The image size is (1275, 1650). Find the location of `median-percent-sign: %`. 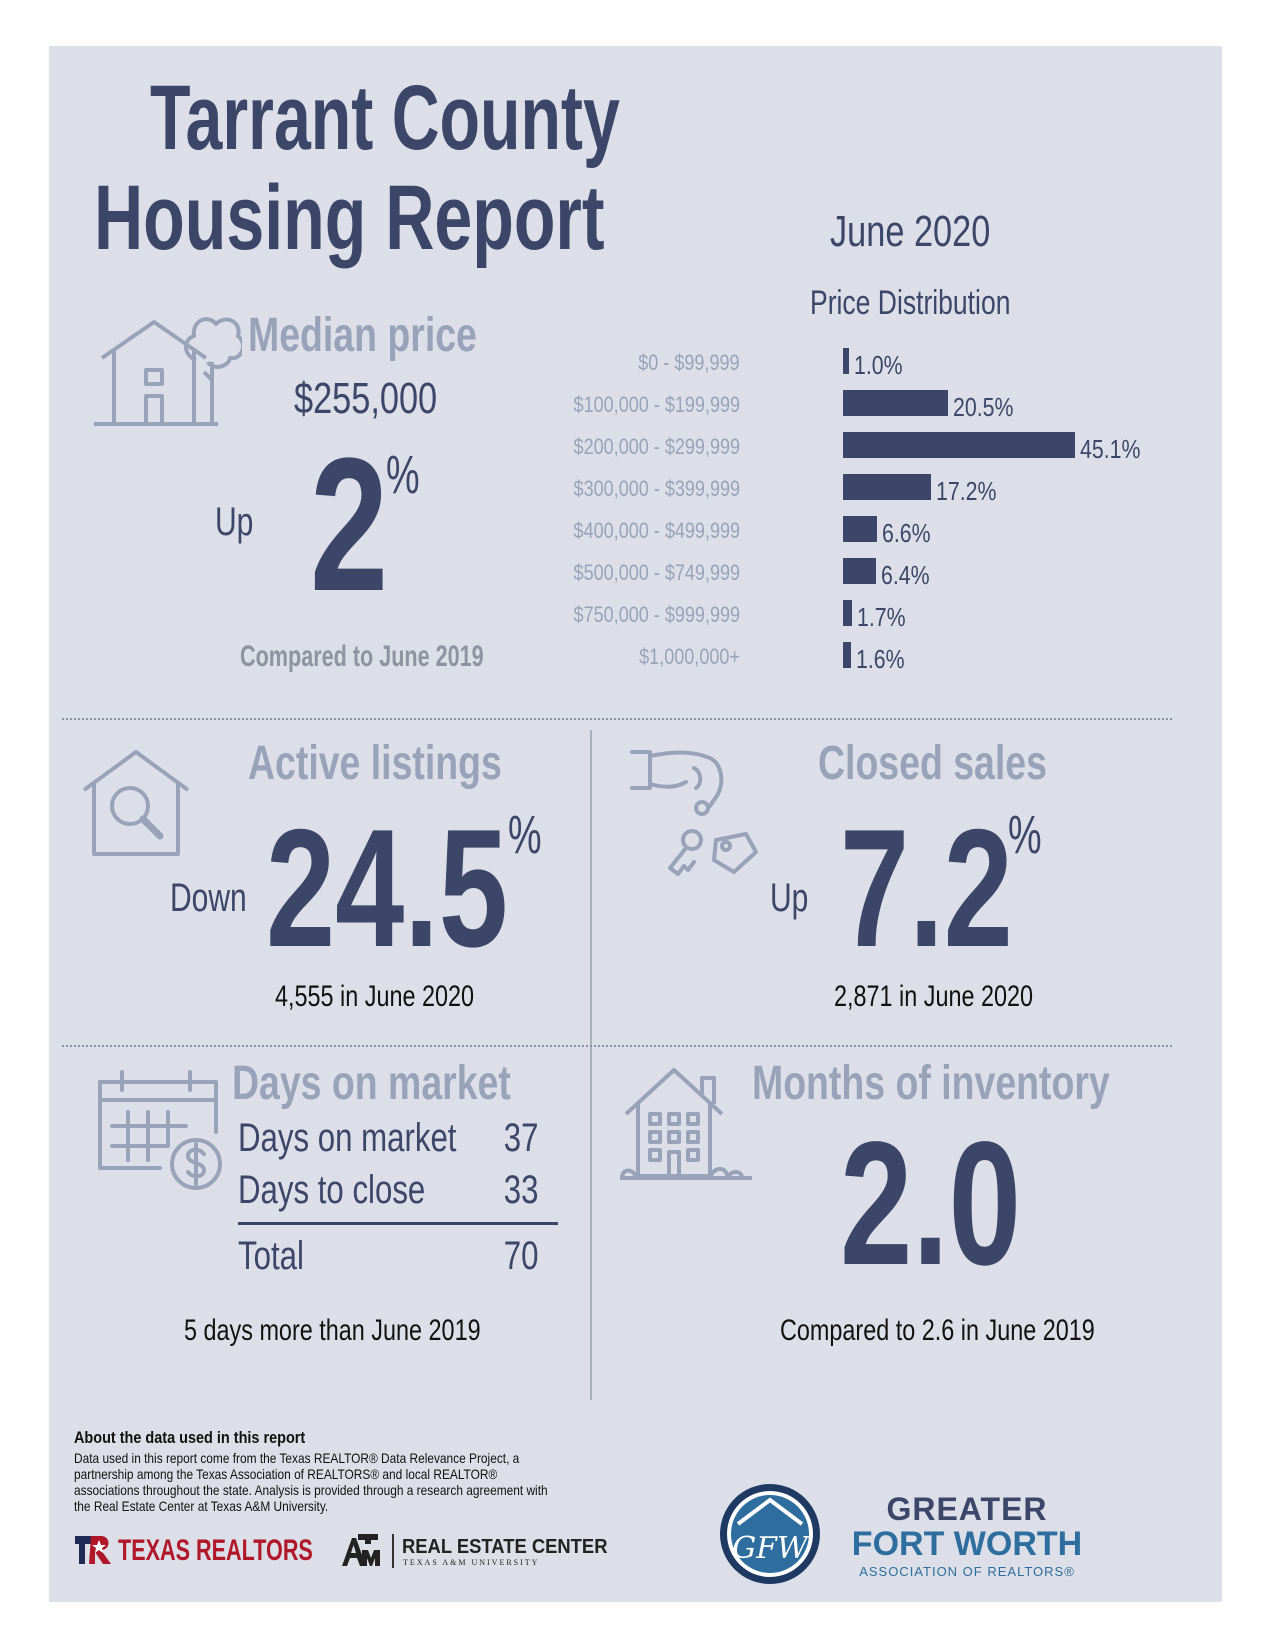

median-percent-sign: % is located at coordinates (403, 475).